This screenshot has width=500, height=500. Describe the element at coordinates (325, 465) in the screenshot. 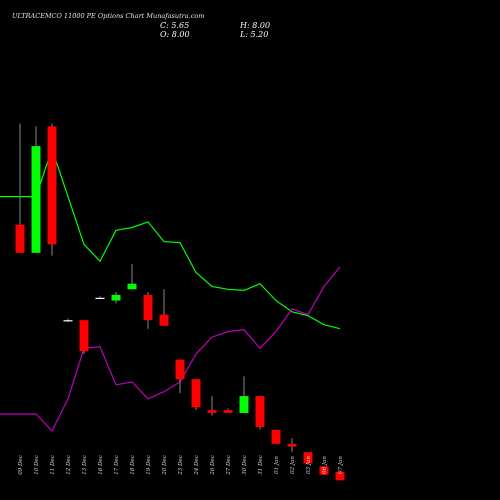

I see `x-tick-label: 06 Jan` at that location.